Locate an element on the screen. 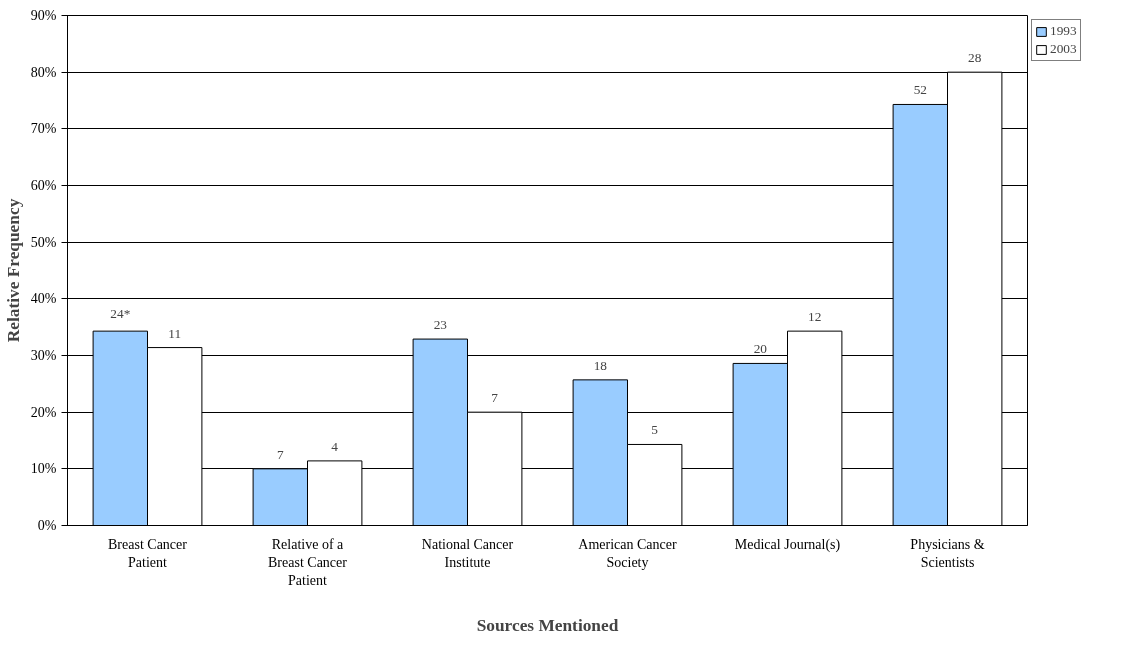 This screenshot has height=669, width=1123. annotation: 20 is located at coordinates (760, 349).